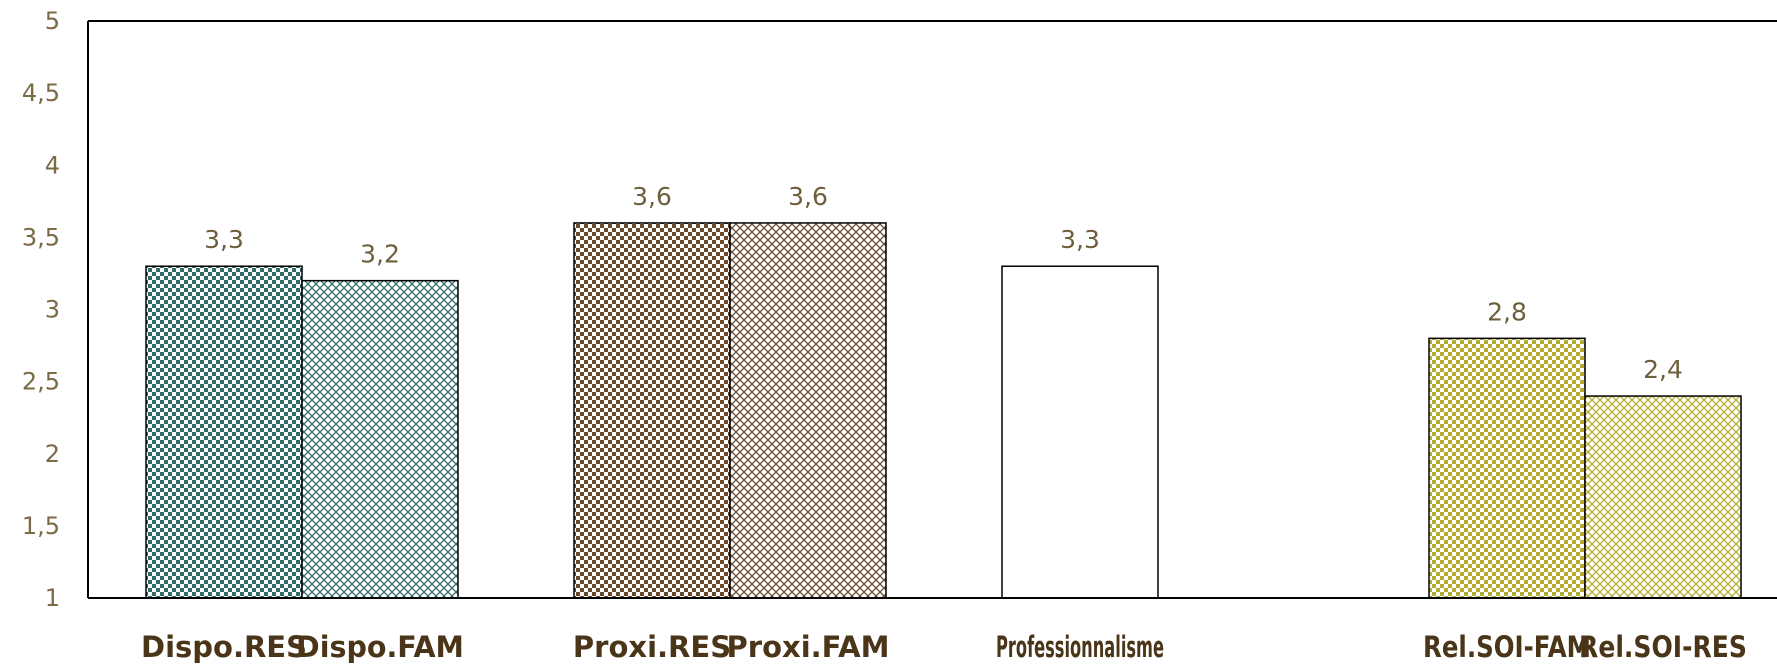 This screenshot has width=1777, height=667. What do you see at coordinates (41, 526) in the screenshot?
I see `y-tick-label: 1,5` at bounding box center [41, 526].